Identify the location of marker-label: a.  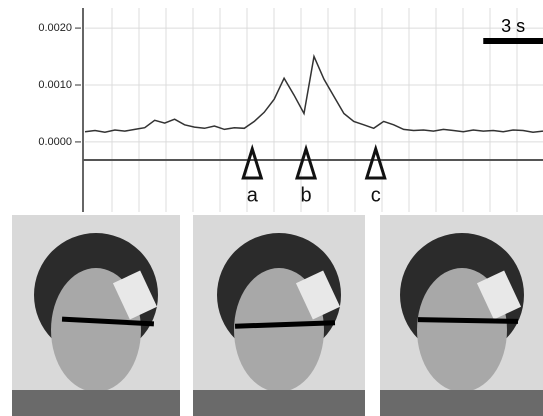
(253, 195).